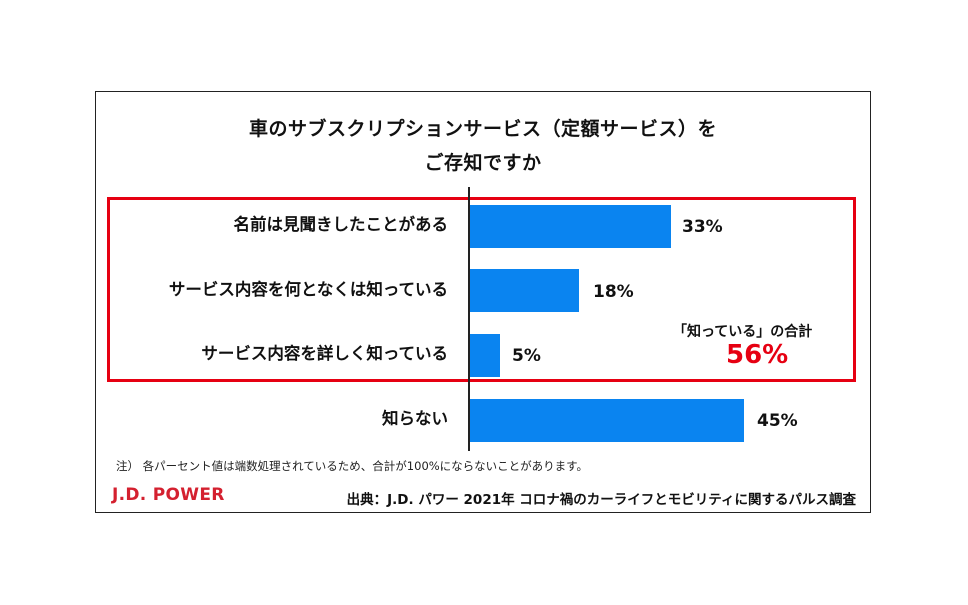  What do you see at coordinates (415, 418) in the screenshot?
I see `row-label: 知らない` at bounding box center [415, 418].